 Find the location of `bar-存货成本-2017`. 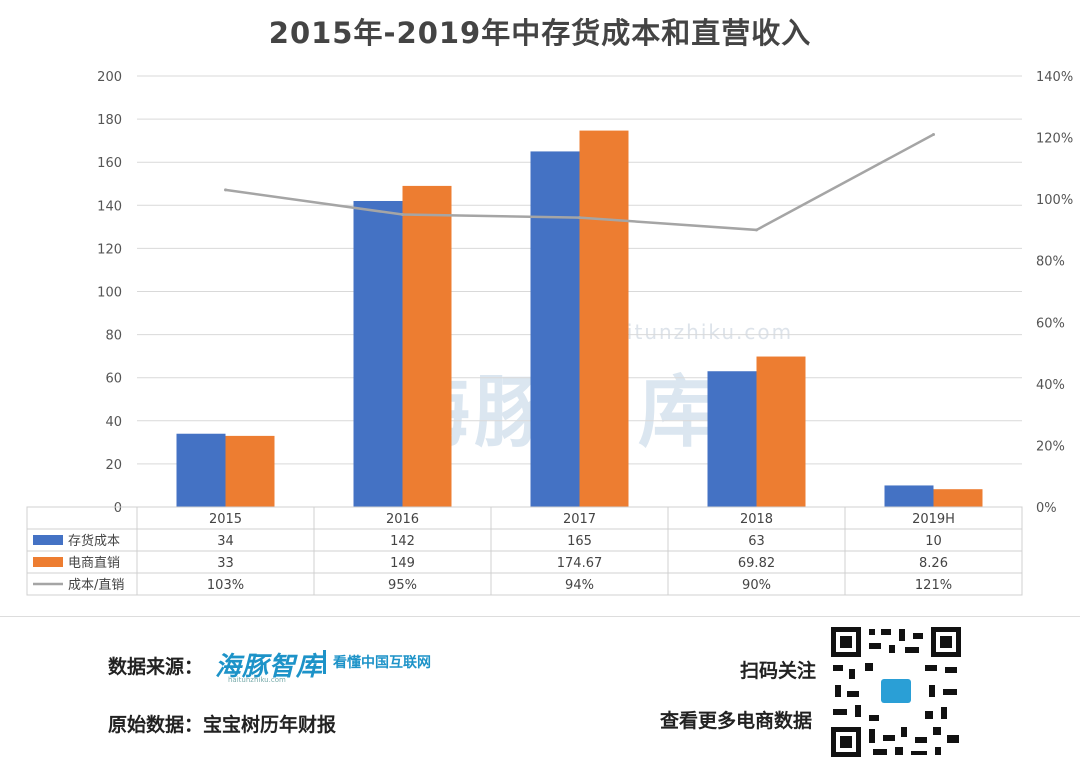

bar-存货成本-2017 is located at coordinates (555, 329).